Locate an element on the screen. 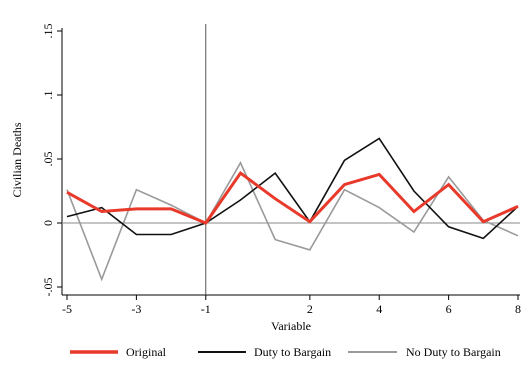 The image size is (523, 381). x-tick-label: -1 is located at coordinates (206, 309).